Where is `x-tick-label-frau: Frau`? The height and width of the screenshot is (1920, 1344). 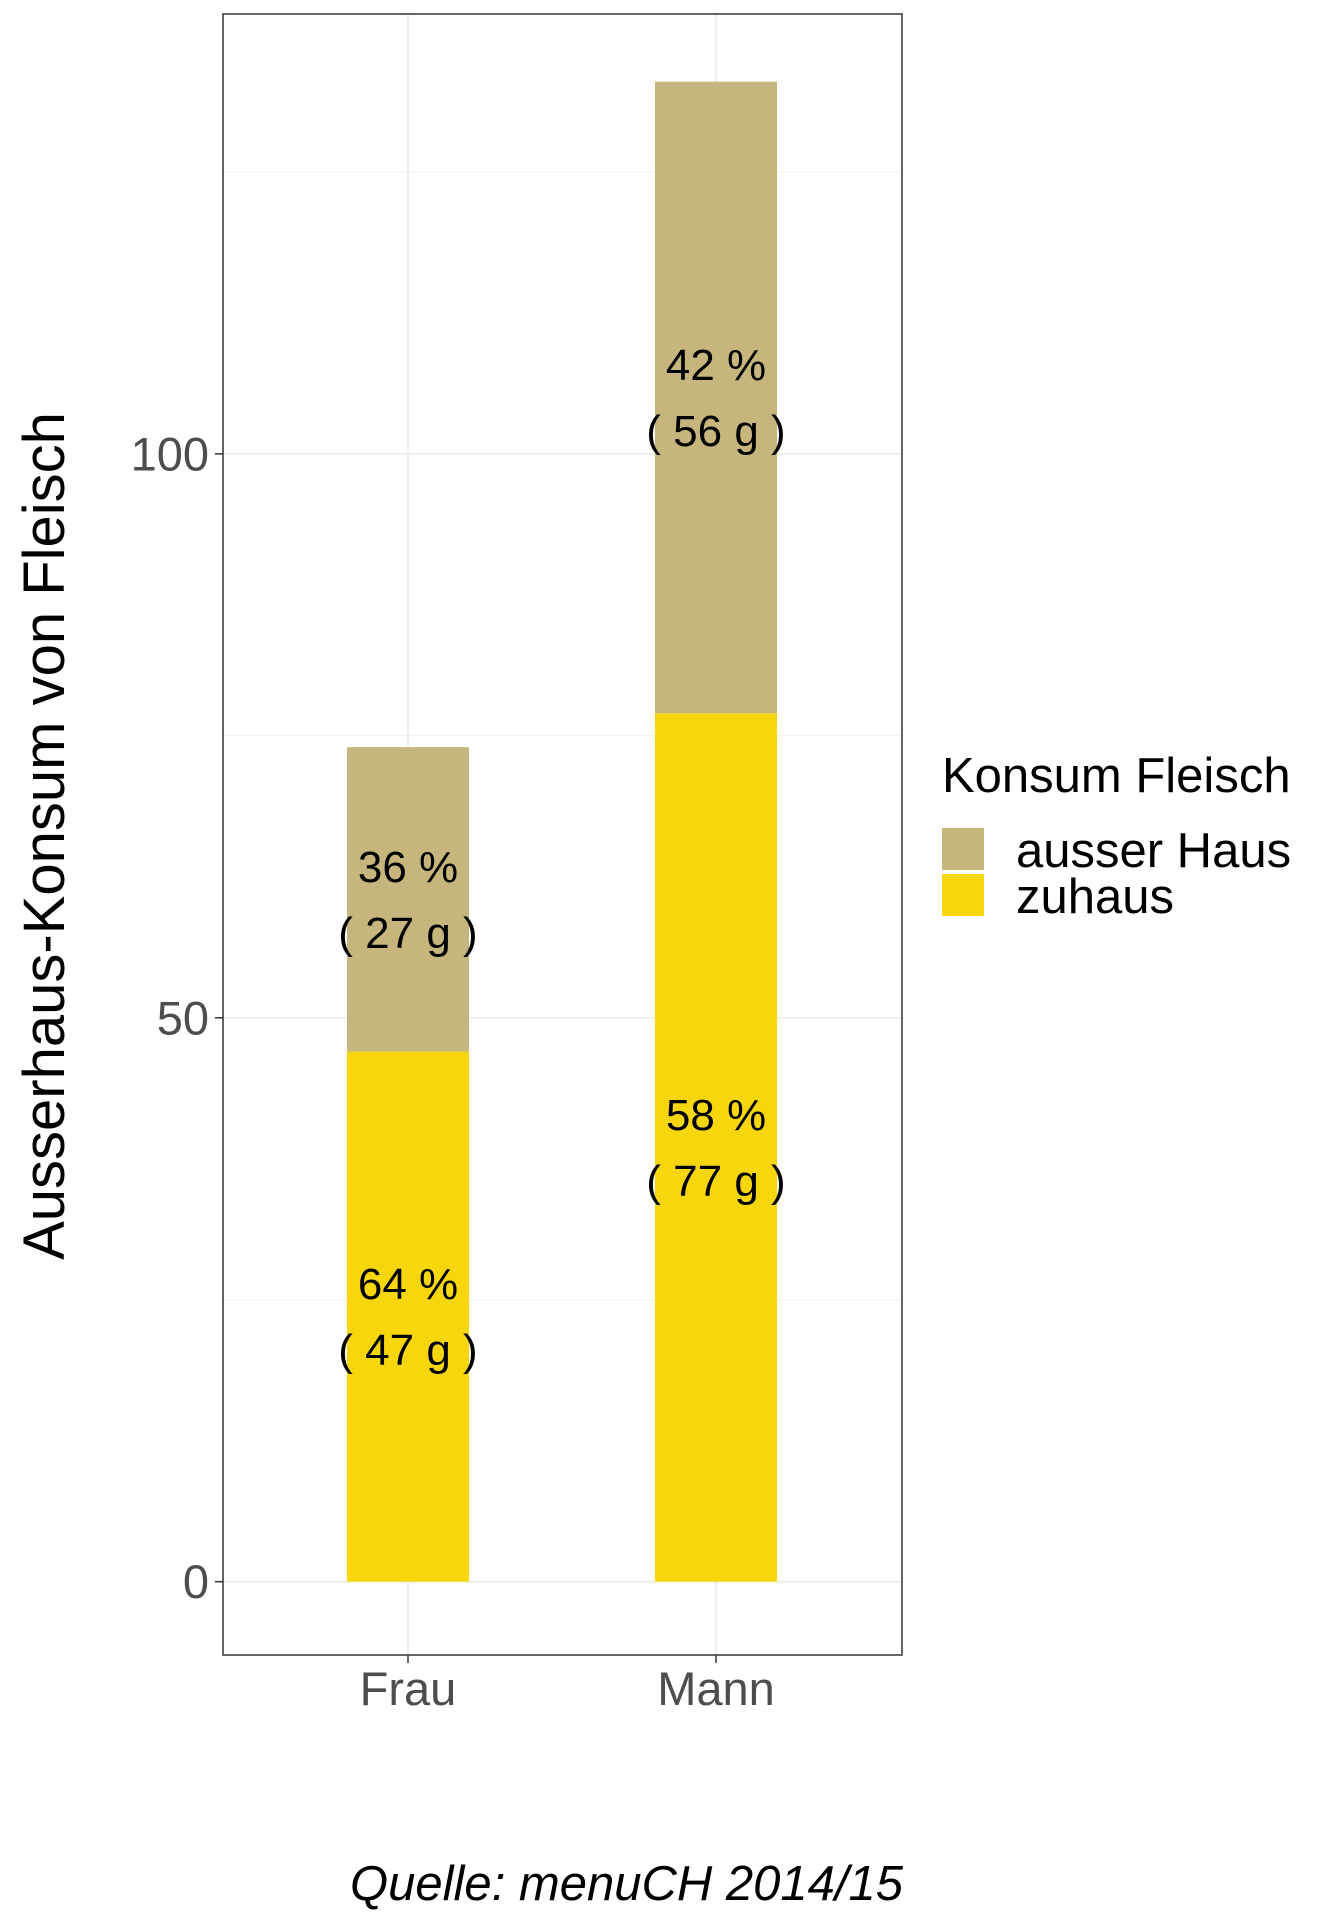
x-tick-label-frau: Frau is located at coordinates (408, 1688).